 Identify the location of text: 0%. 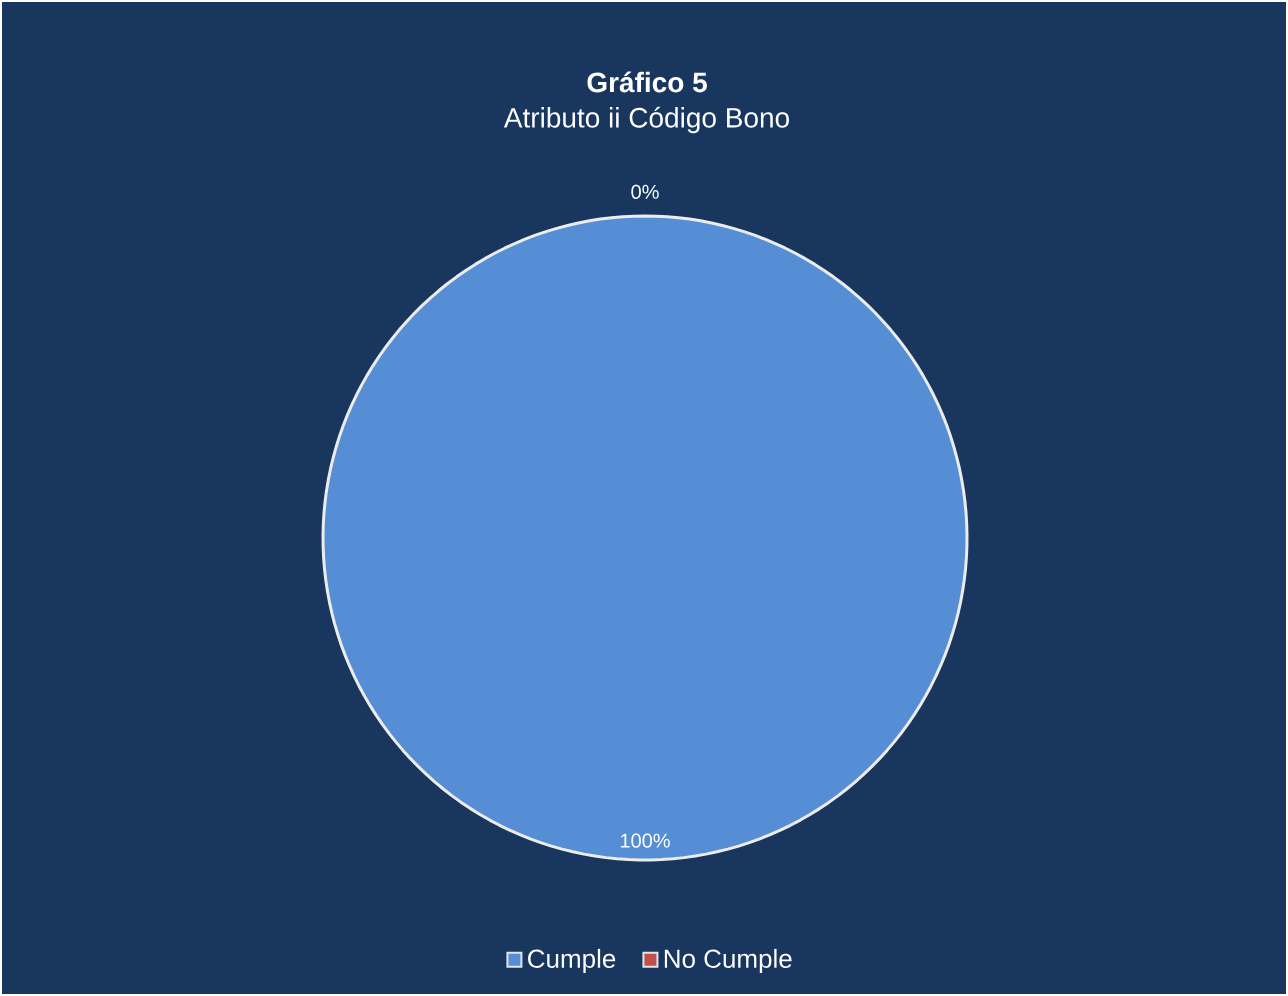
(645, 191).